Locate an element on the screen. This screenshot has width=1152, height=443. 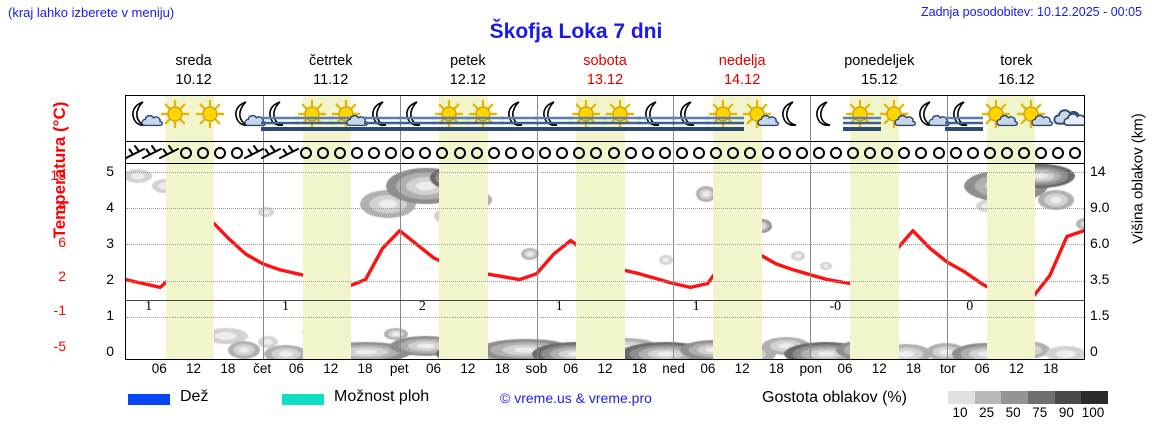
day-name: ponedeljek is located at coordinates (879, 61).